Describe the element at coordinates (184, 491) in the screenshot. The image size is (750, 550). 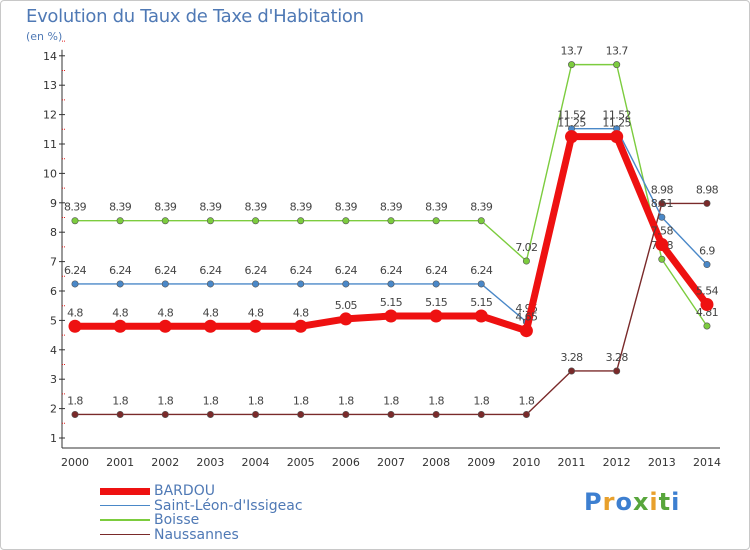
I see `legend-label: BARDOU` at that location.